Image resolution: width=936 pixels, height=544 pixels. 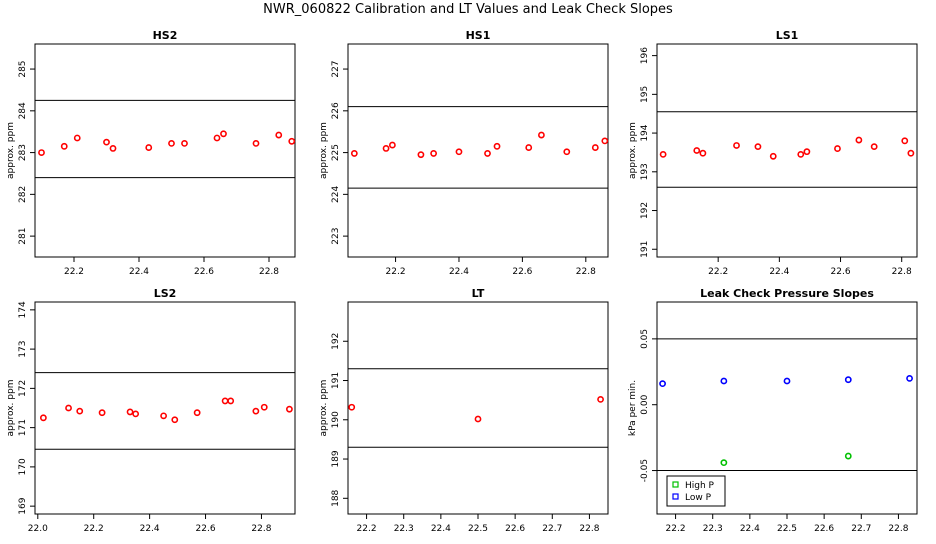 What do you see at coordinates (478, 293) in the screenshot?
I see `panel-title: LT` at bounding box center [478, 293].